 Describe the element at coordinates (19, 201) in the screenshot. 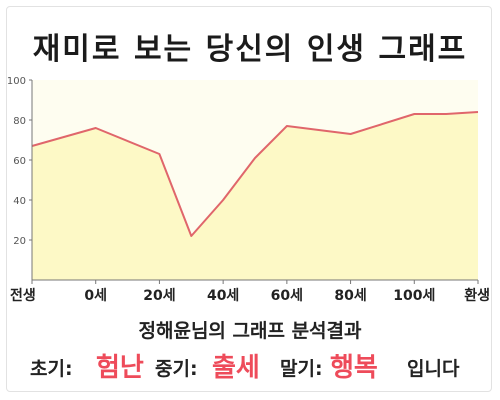

I see `y-tick-label: 40` at that location.